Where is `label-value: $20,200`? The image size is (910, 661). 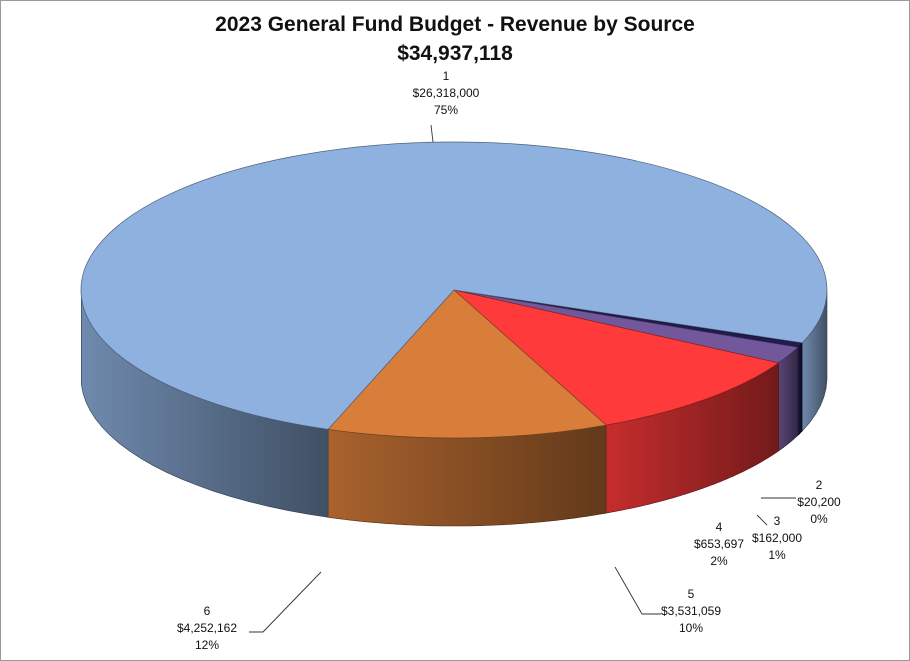
label-value: $20,200 is located at coordinates (819, 502).